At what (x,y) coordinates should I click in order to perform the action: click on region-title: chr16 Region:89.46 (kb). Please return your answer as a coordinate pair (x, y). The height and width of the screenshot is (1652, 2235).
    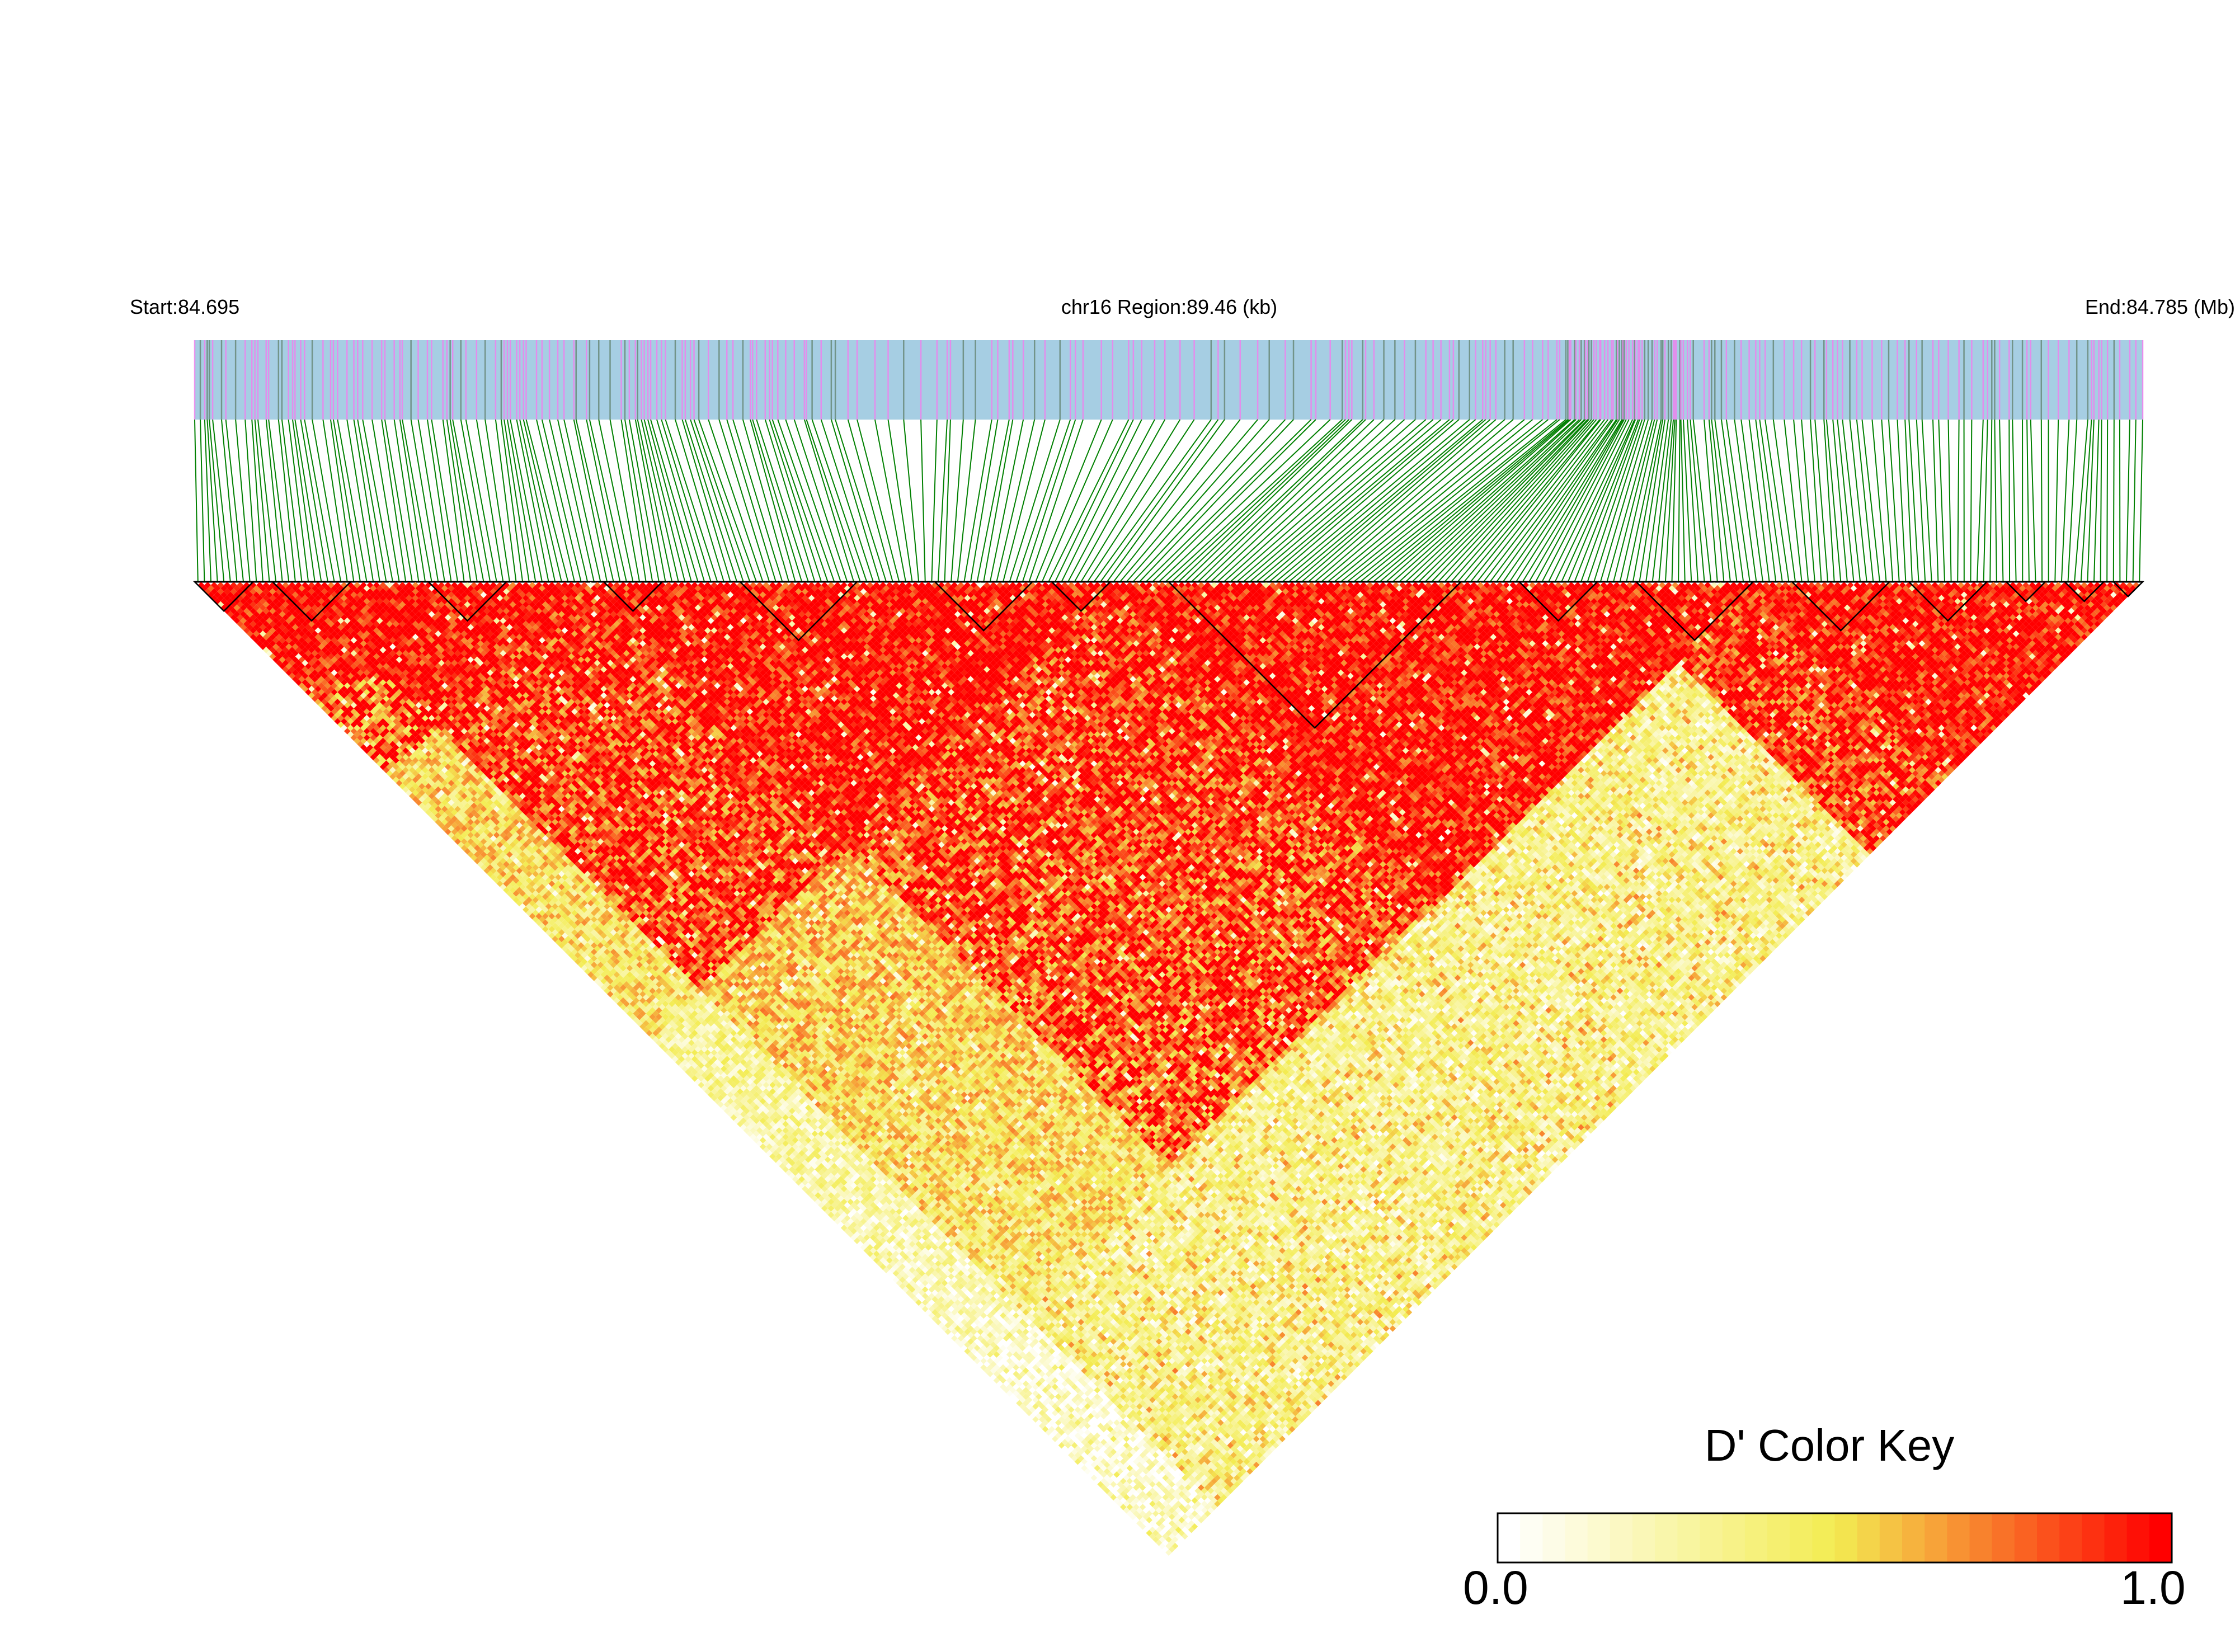
    Looking at the image, I should click on (1117, 307).